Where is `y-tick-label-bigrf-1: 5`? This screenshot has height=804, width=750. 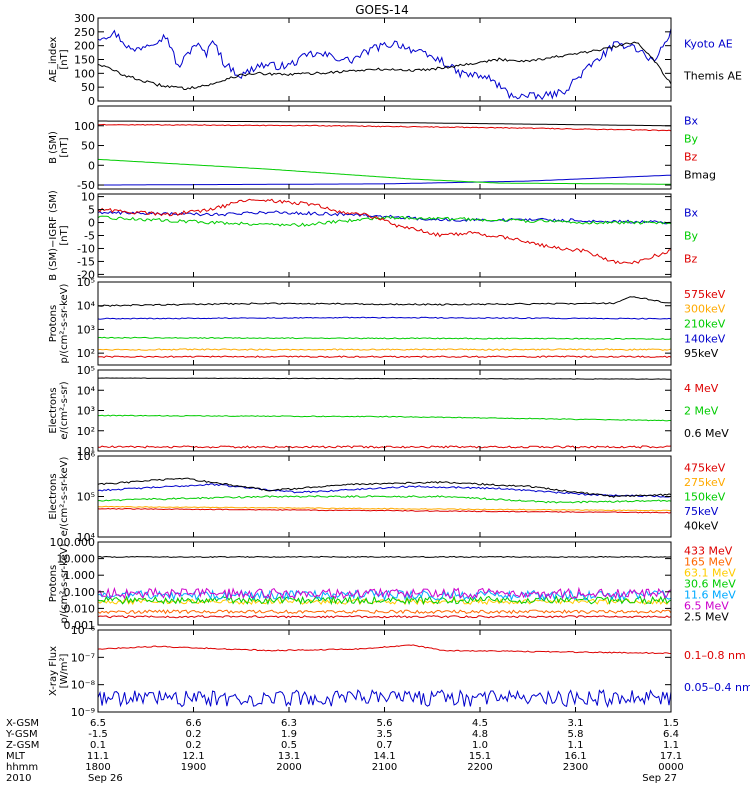 y-tick-label-bigrf-1: 5 is located at coordinates (91, 210).